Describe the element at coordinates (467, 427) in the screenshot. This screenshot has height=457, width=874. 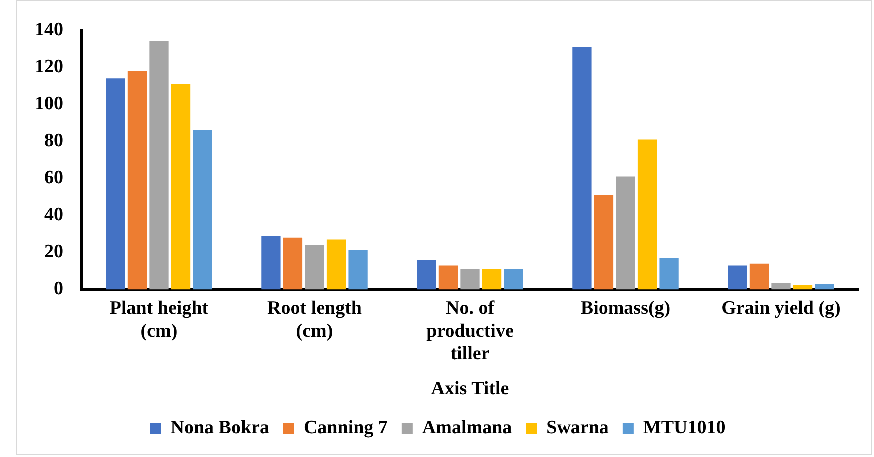
I see `legend-label: Amalmana` at that location.